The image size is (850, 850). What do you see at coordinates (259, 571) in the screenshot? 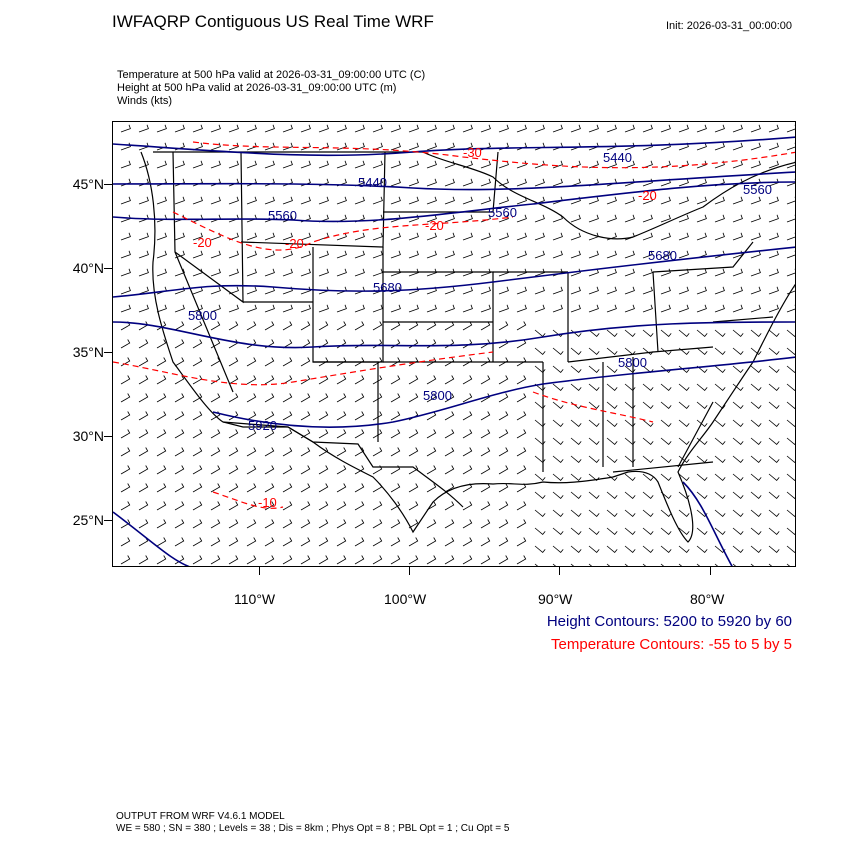
I see `lon-tick` at bounding box center [259, 571].